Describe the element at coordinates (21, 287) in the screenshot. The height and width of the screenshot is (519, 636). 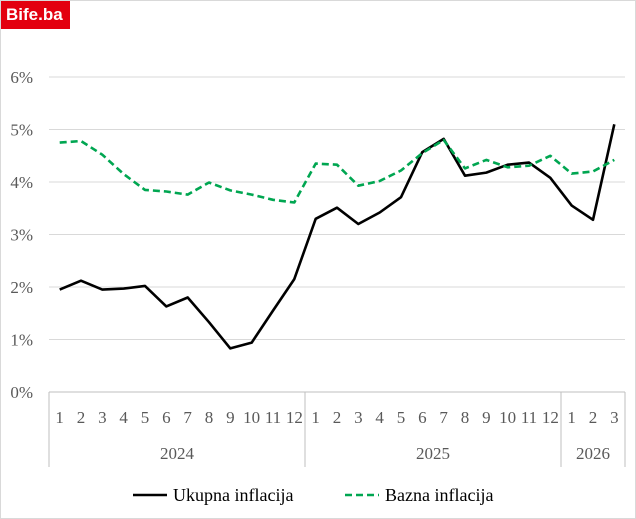
I see `y-tick-label: 2%` at that location.